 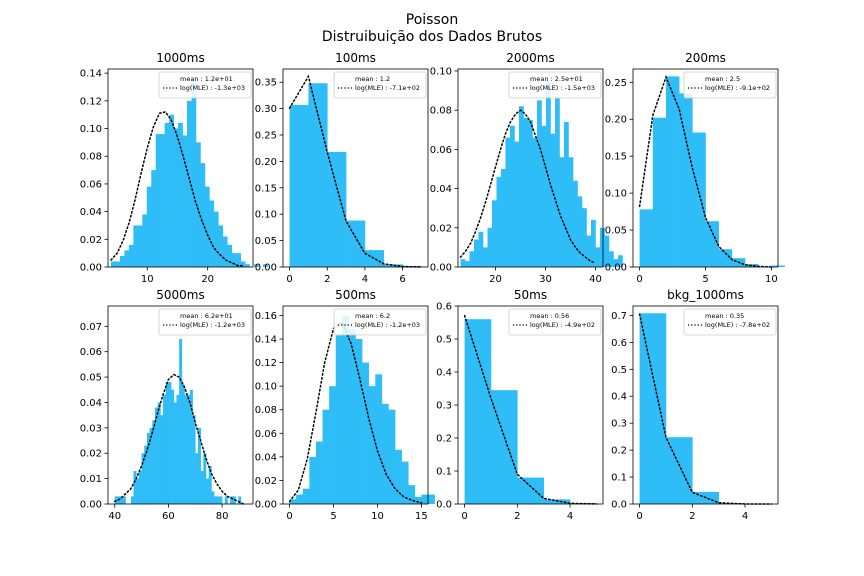 I want to click on subplot-title: bkg_1000ms, so click(x=705, y=295).